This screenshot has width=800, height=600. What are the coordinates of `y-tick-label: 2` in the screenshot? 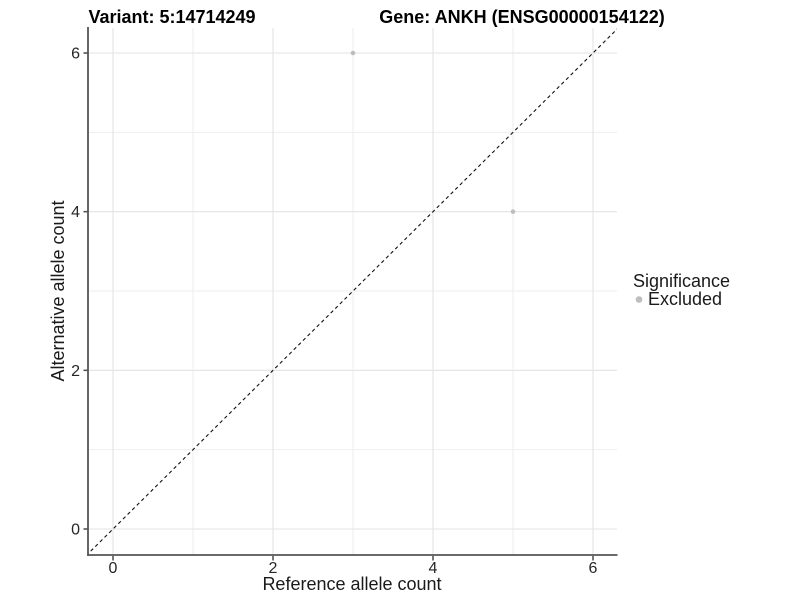 It's located at (75, 371).